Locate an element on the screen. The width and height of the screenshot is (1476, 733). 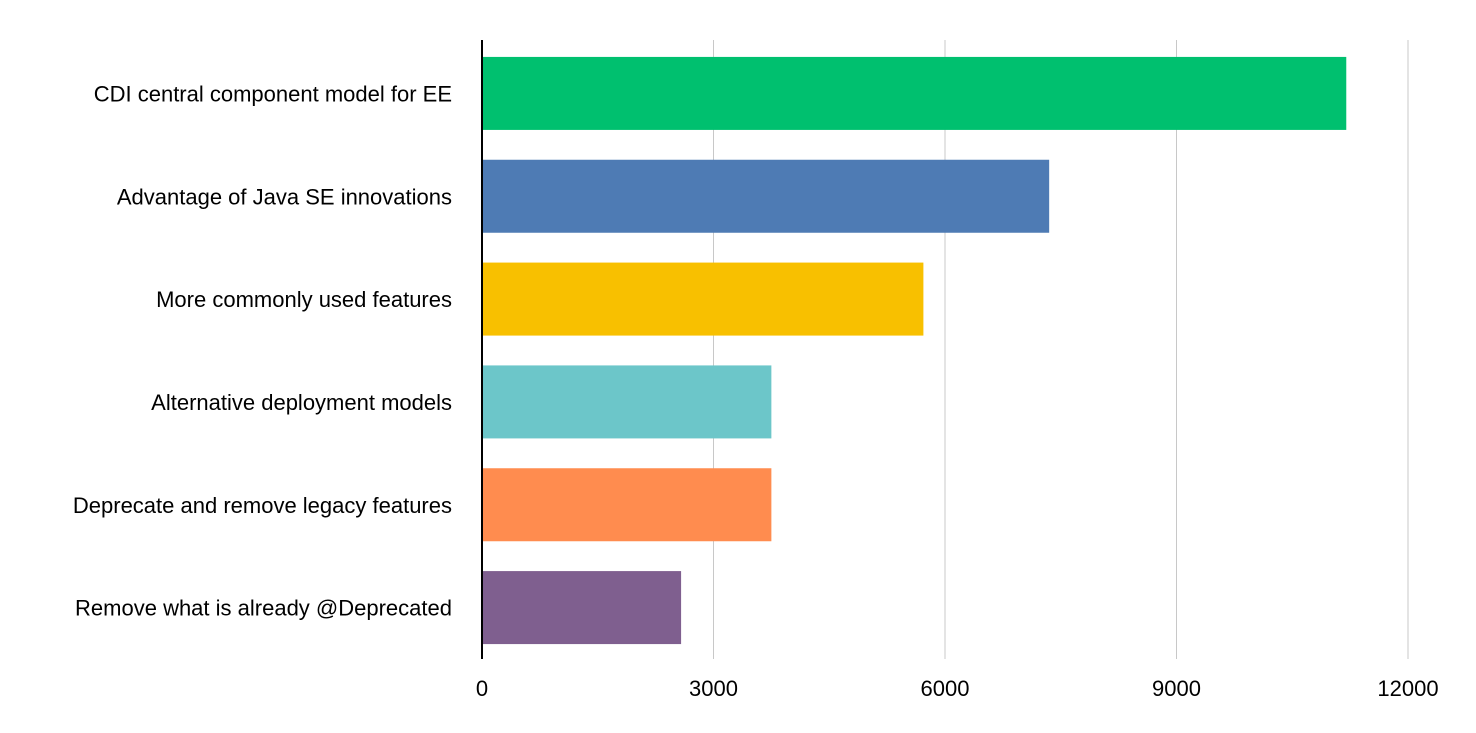
x-axis-ticks: 0 3000 6000 9000 12000 is located at coordinates (957, 688).